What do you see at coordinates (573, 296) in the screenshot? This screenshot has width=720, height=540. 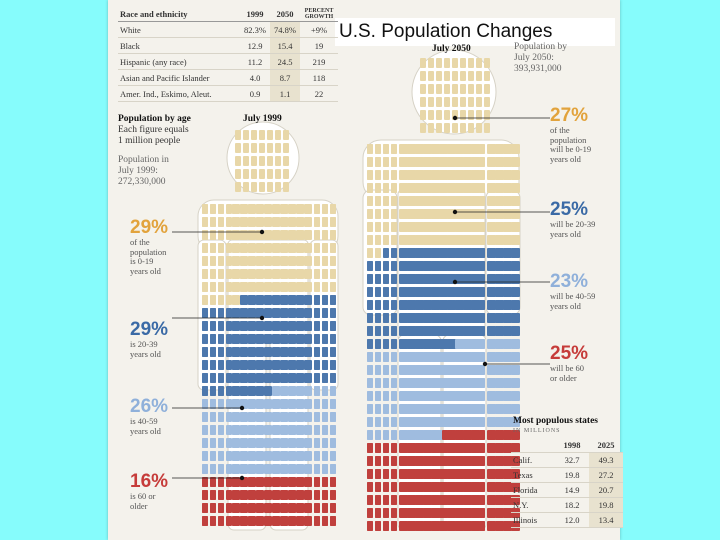 I see `desc-line: will be 40-59` at bounding box center [573, 296].